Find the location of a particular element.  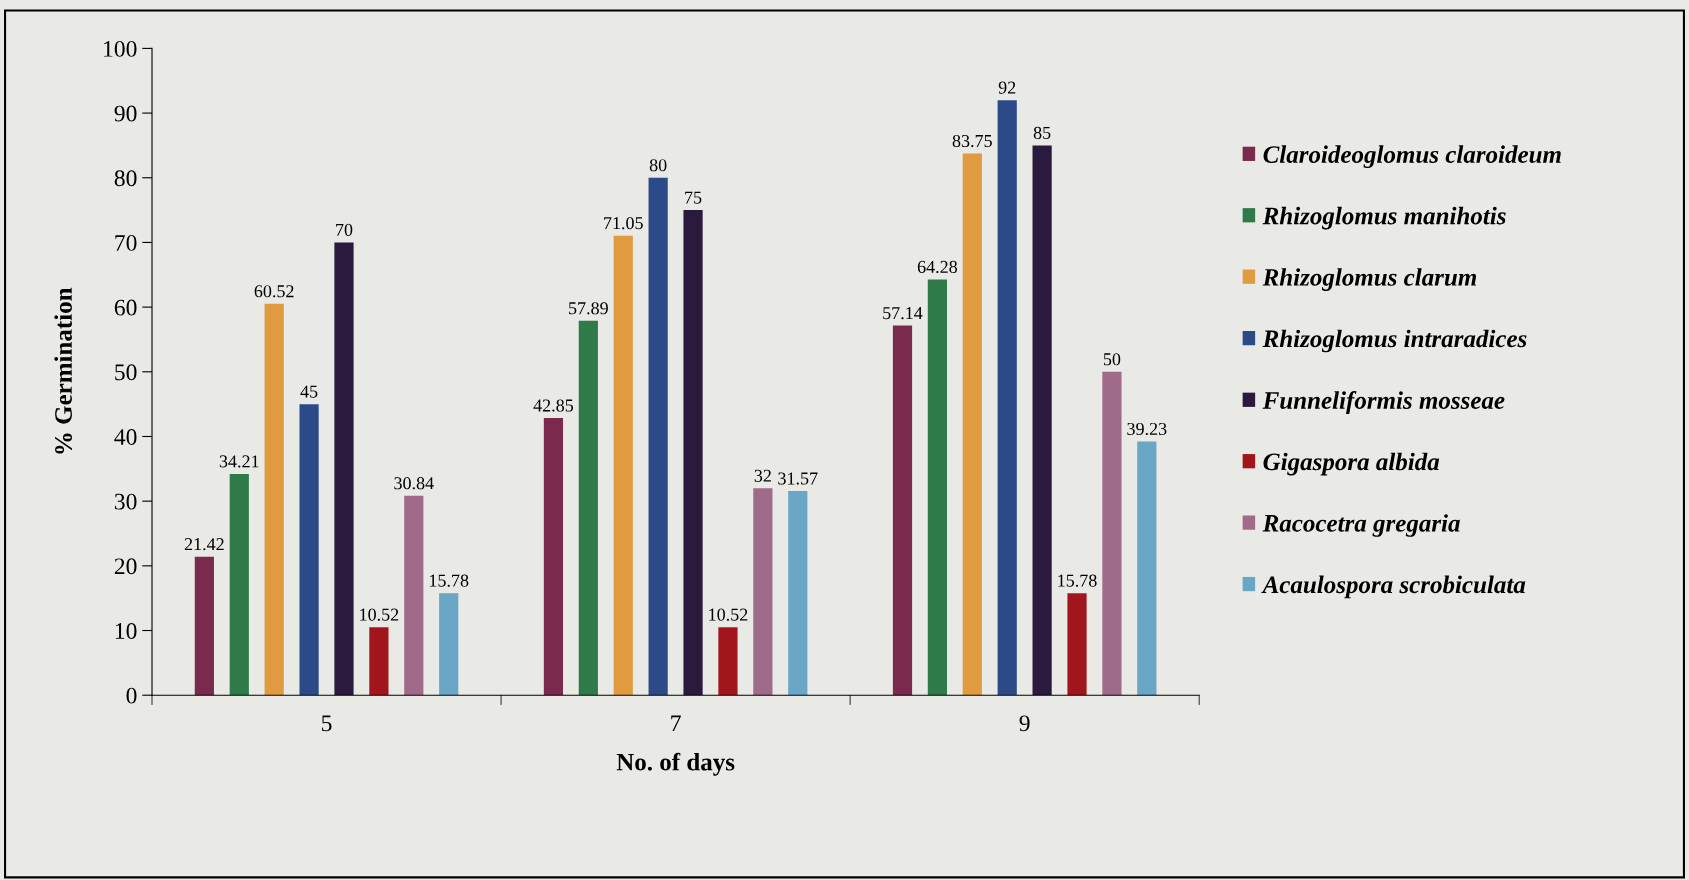

data-label: 92 is located at coordinates (1007, 87).